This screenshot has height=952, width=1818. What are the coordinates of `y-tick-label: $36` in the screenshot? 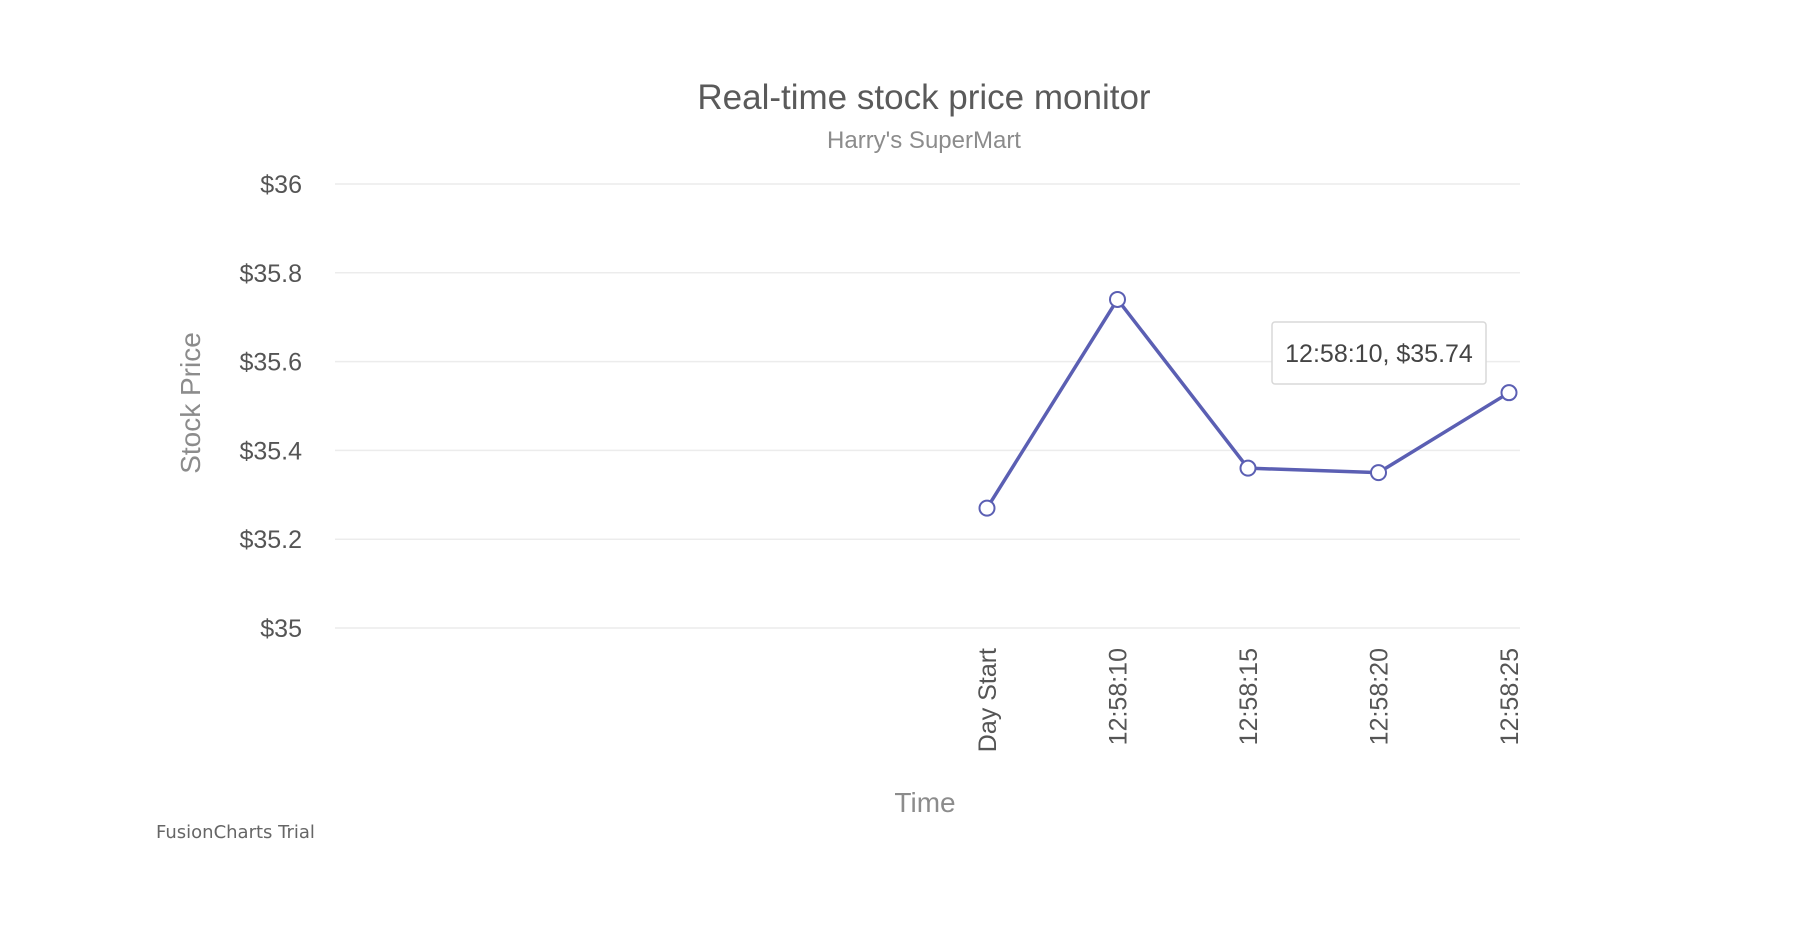 It's located at (281, 185).